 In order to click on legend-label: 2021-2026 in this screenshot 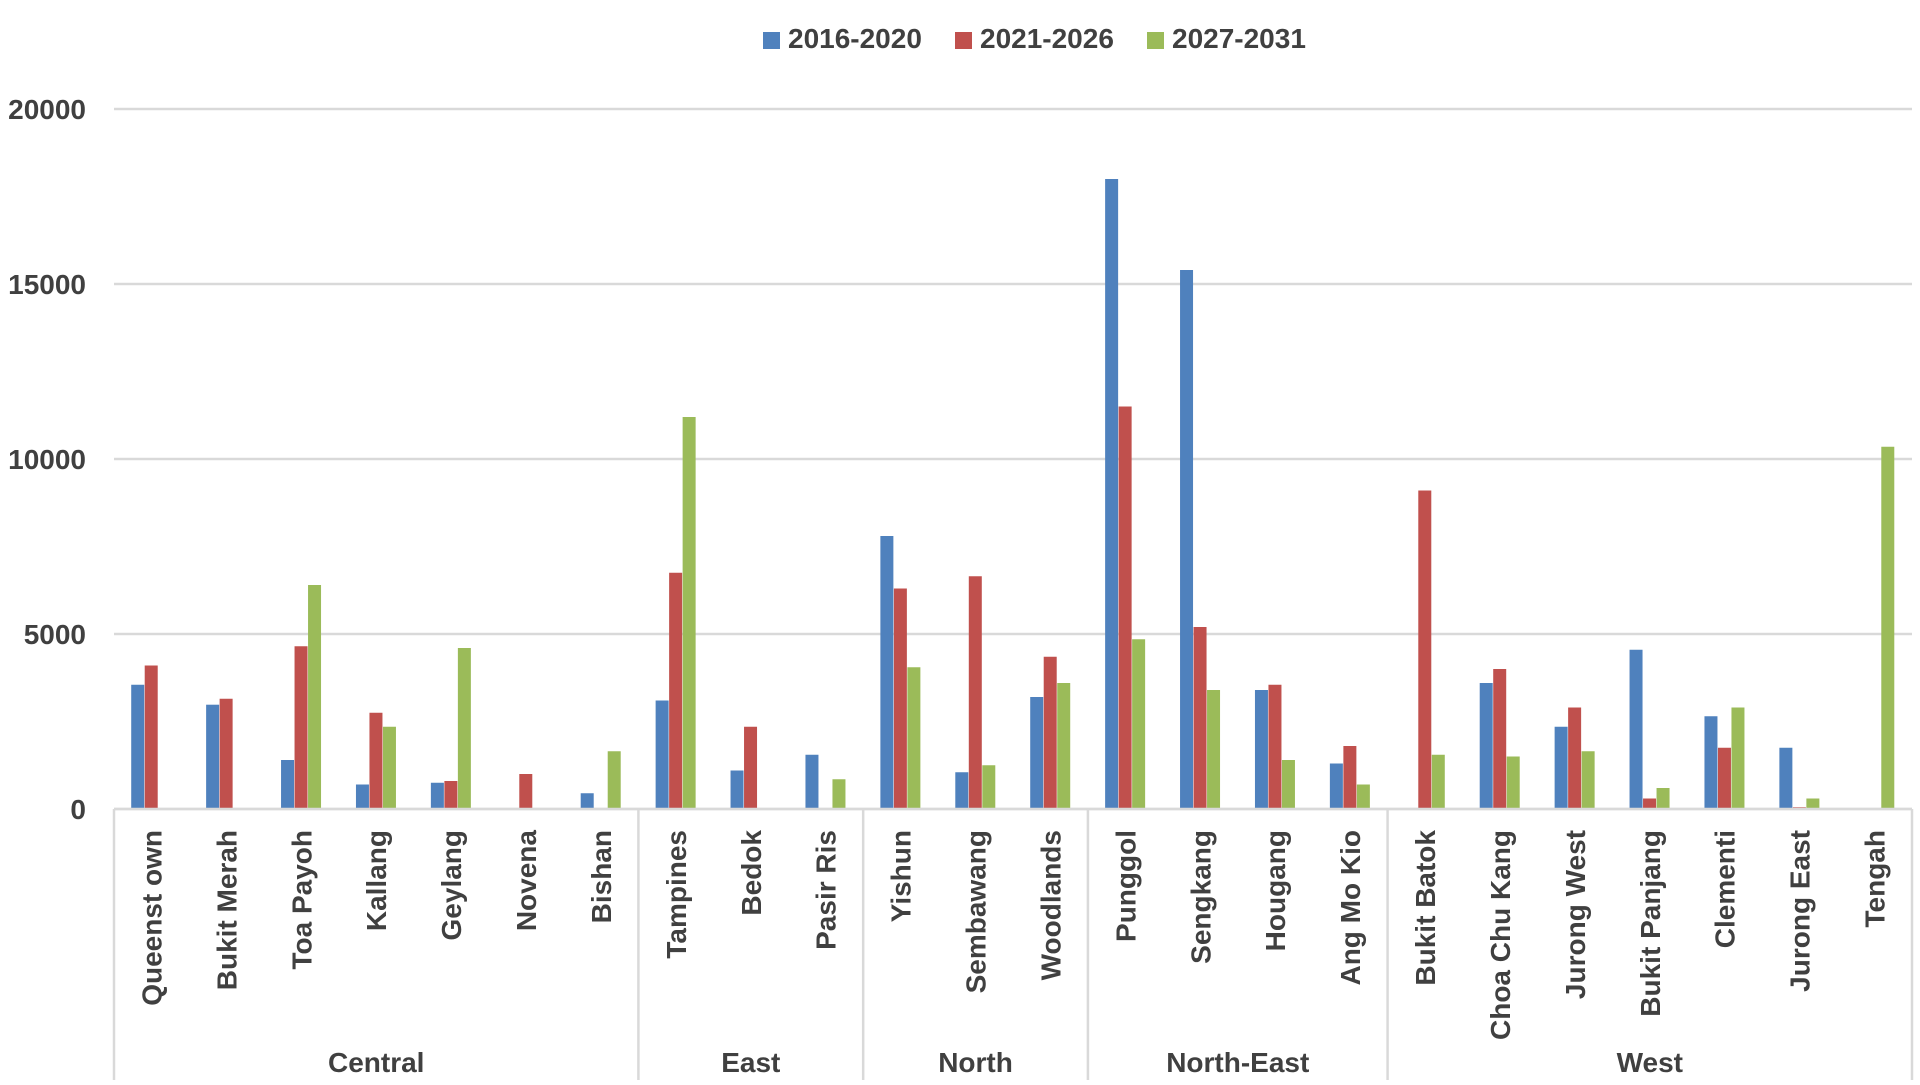, I will do `click(1047, 38)`.